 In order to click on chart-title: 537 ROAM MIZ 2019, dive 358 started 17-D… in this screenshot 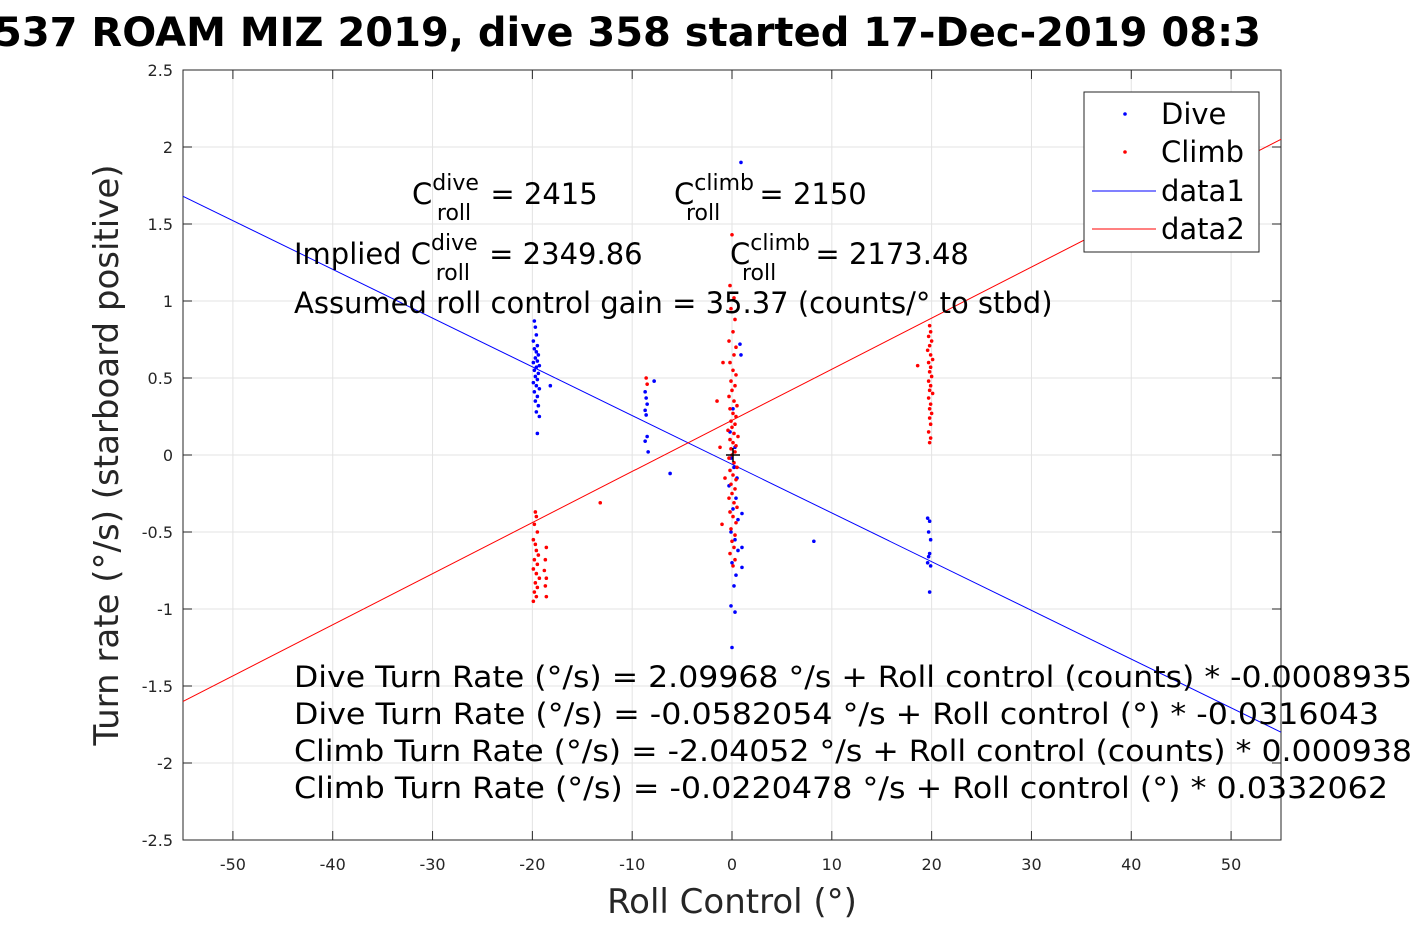, I will do `click(630, 33)`.